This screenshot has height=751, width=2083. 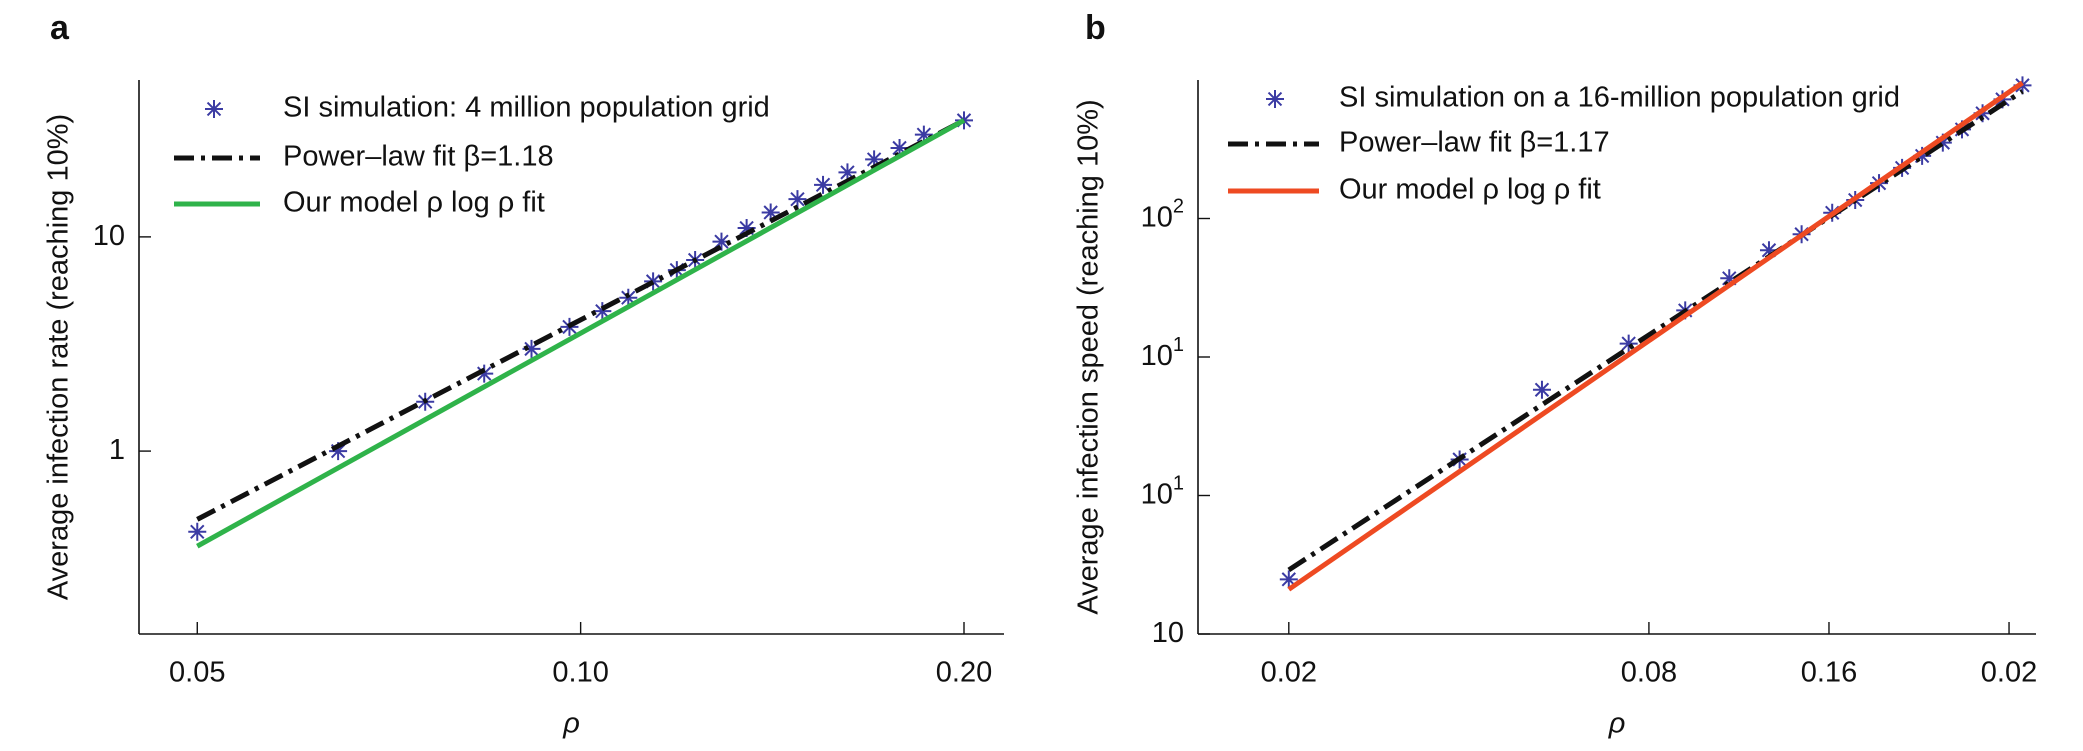 What do you see at coordinates (1829, 673) in the screenshot?
I see `x-tick-label: 0.16` at bounding box center [1829, 673].